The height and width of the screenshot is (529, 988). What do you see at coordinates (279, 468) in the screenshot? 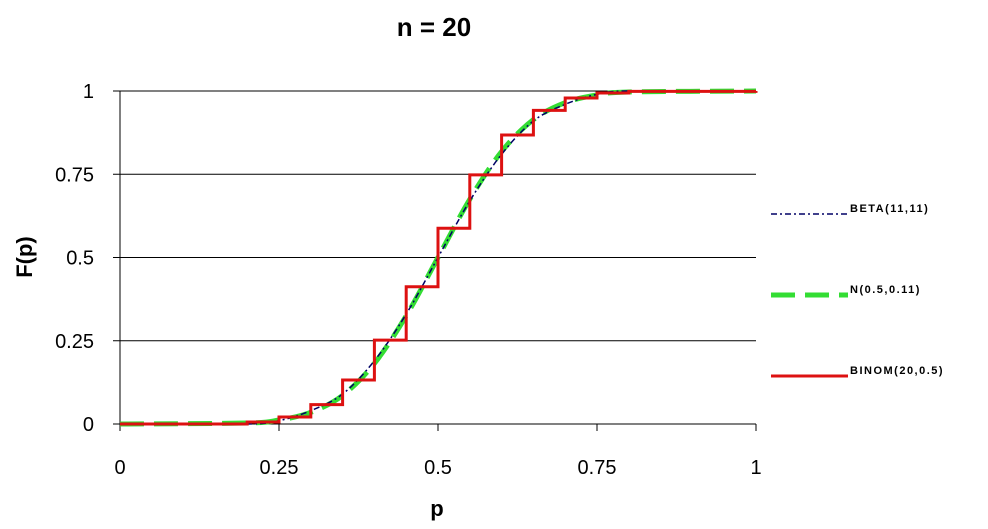
I see `x-tick-label: 0.25` at bounding box center [279, 468].